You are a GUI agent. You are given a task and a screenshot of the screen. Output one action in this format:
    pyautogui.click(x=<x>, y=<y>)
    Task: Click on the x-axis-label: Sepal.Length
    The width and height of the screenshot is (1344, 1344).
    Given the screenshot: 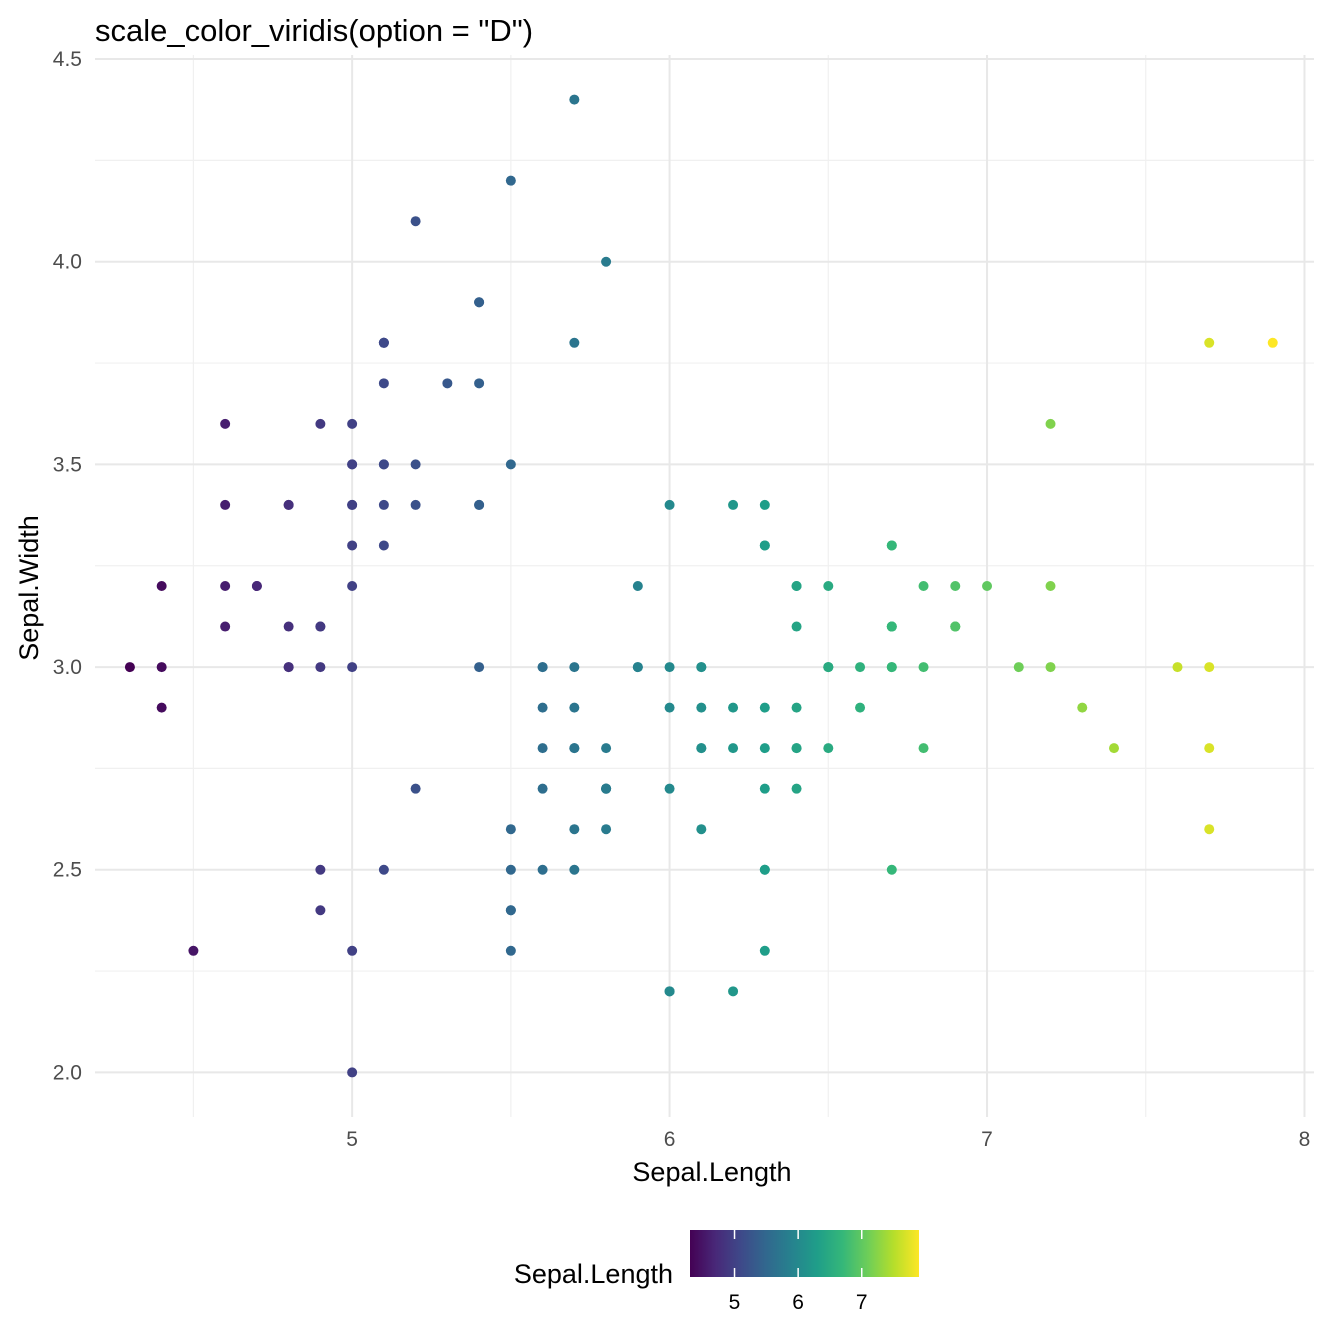 What is the action you would take?
    pyautogui.click(x=711, y=1172)
    